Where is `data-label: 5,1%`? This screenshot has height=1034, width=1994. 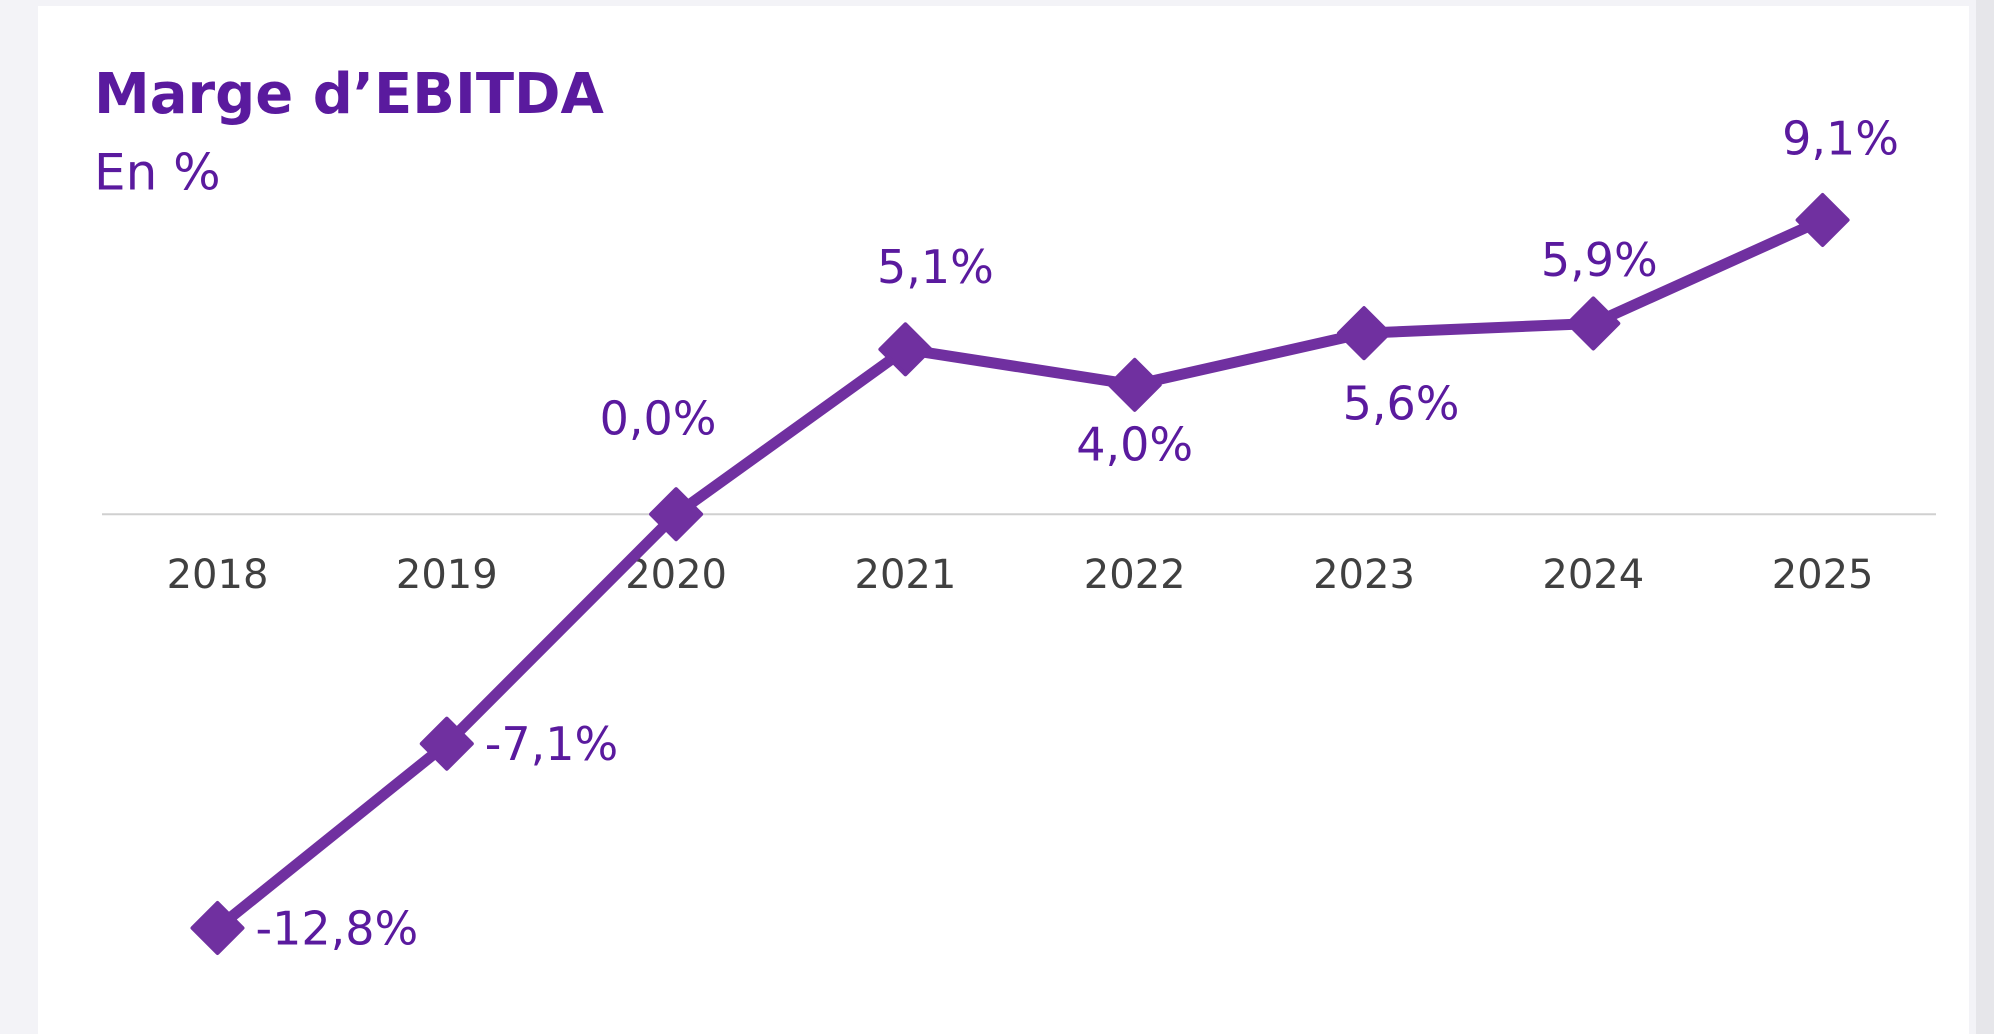 data-label: 5,1% is located at coordinates (935, 267).